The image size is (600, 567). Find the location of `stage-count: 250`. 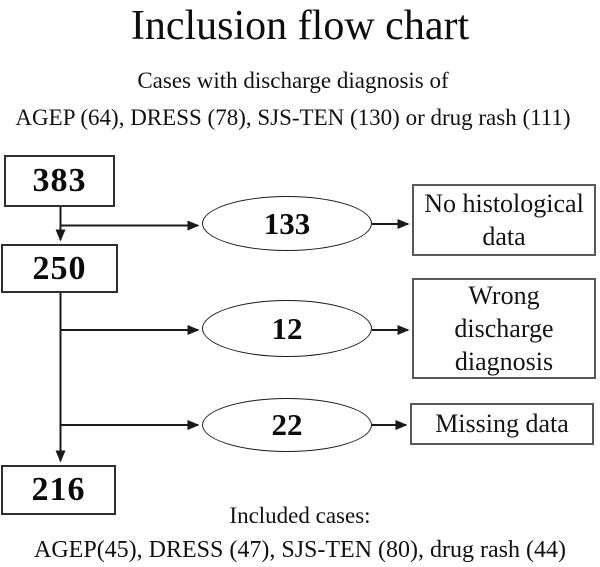

stage-count: 250 is located at coordinates (59, 268).